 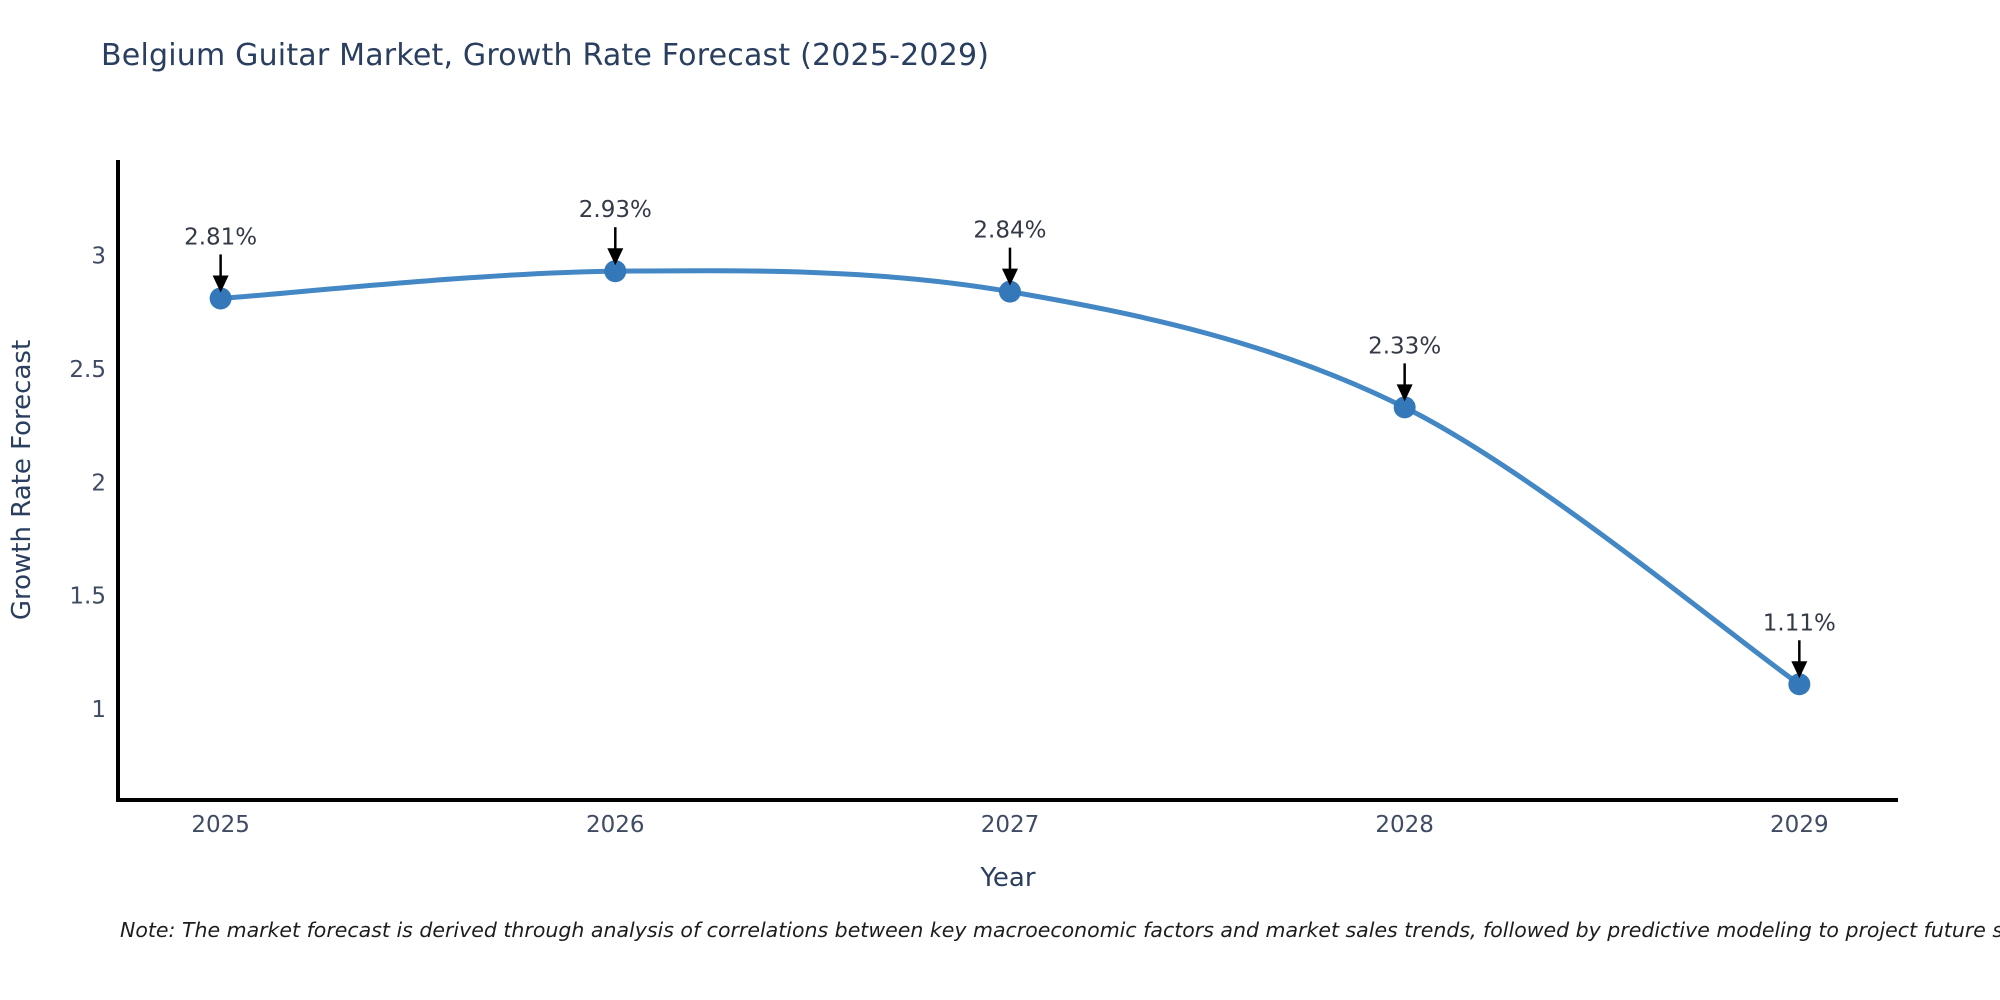 What do you see at coordinates (615, 210) in the screenshot?
I see `annotation-label: 2.93%` at bounding box center [615, 210].